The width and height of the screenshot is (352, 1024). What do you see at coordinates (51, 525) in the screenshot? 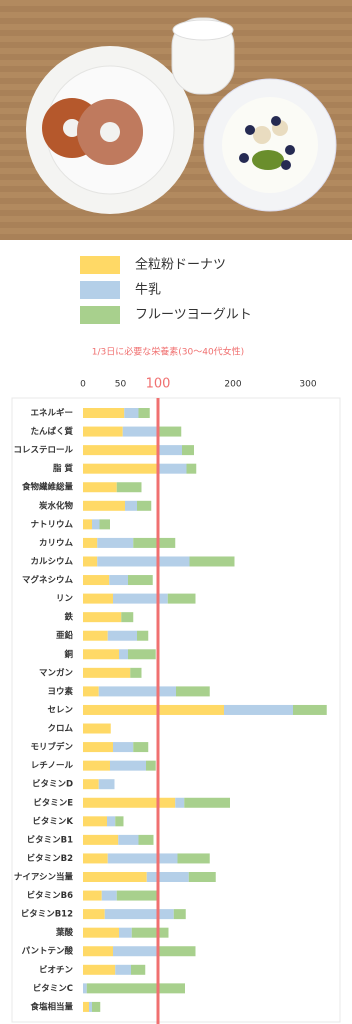
I see `y-tick-label: ナトリウム` at bounding box center [51, 525].